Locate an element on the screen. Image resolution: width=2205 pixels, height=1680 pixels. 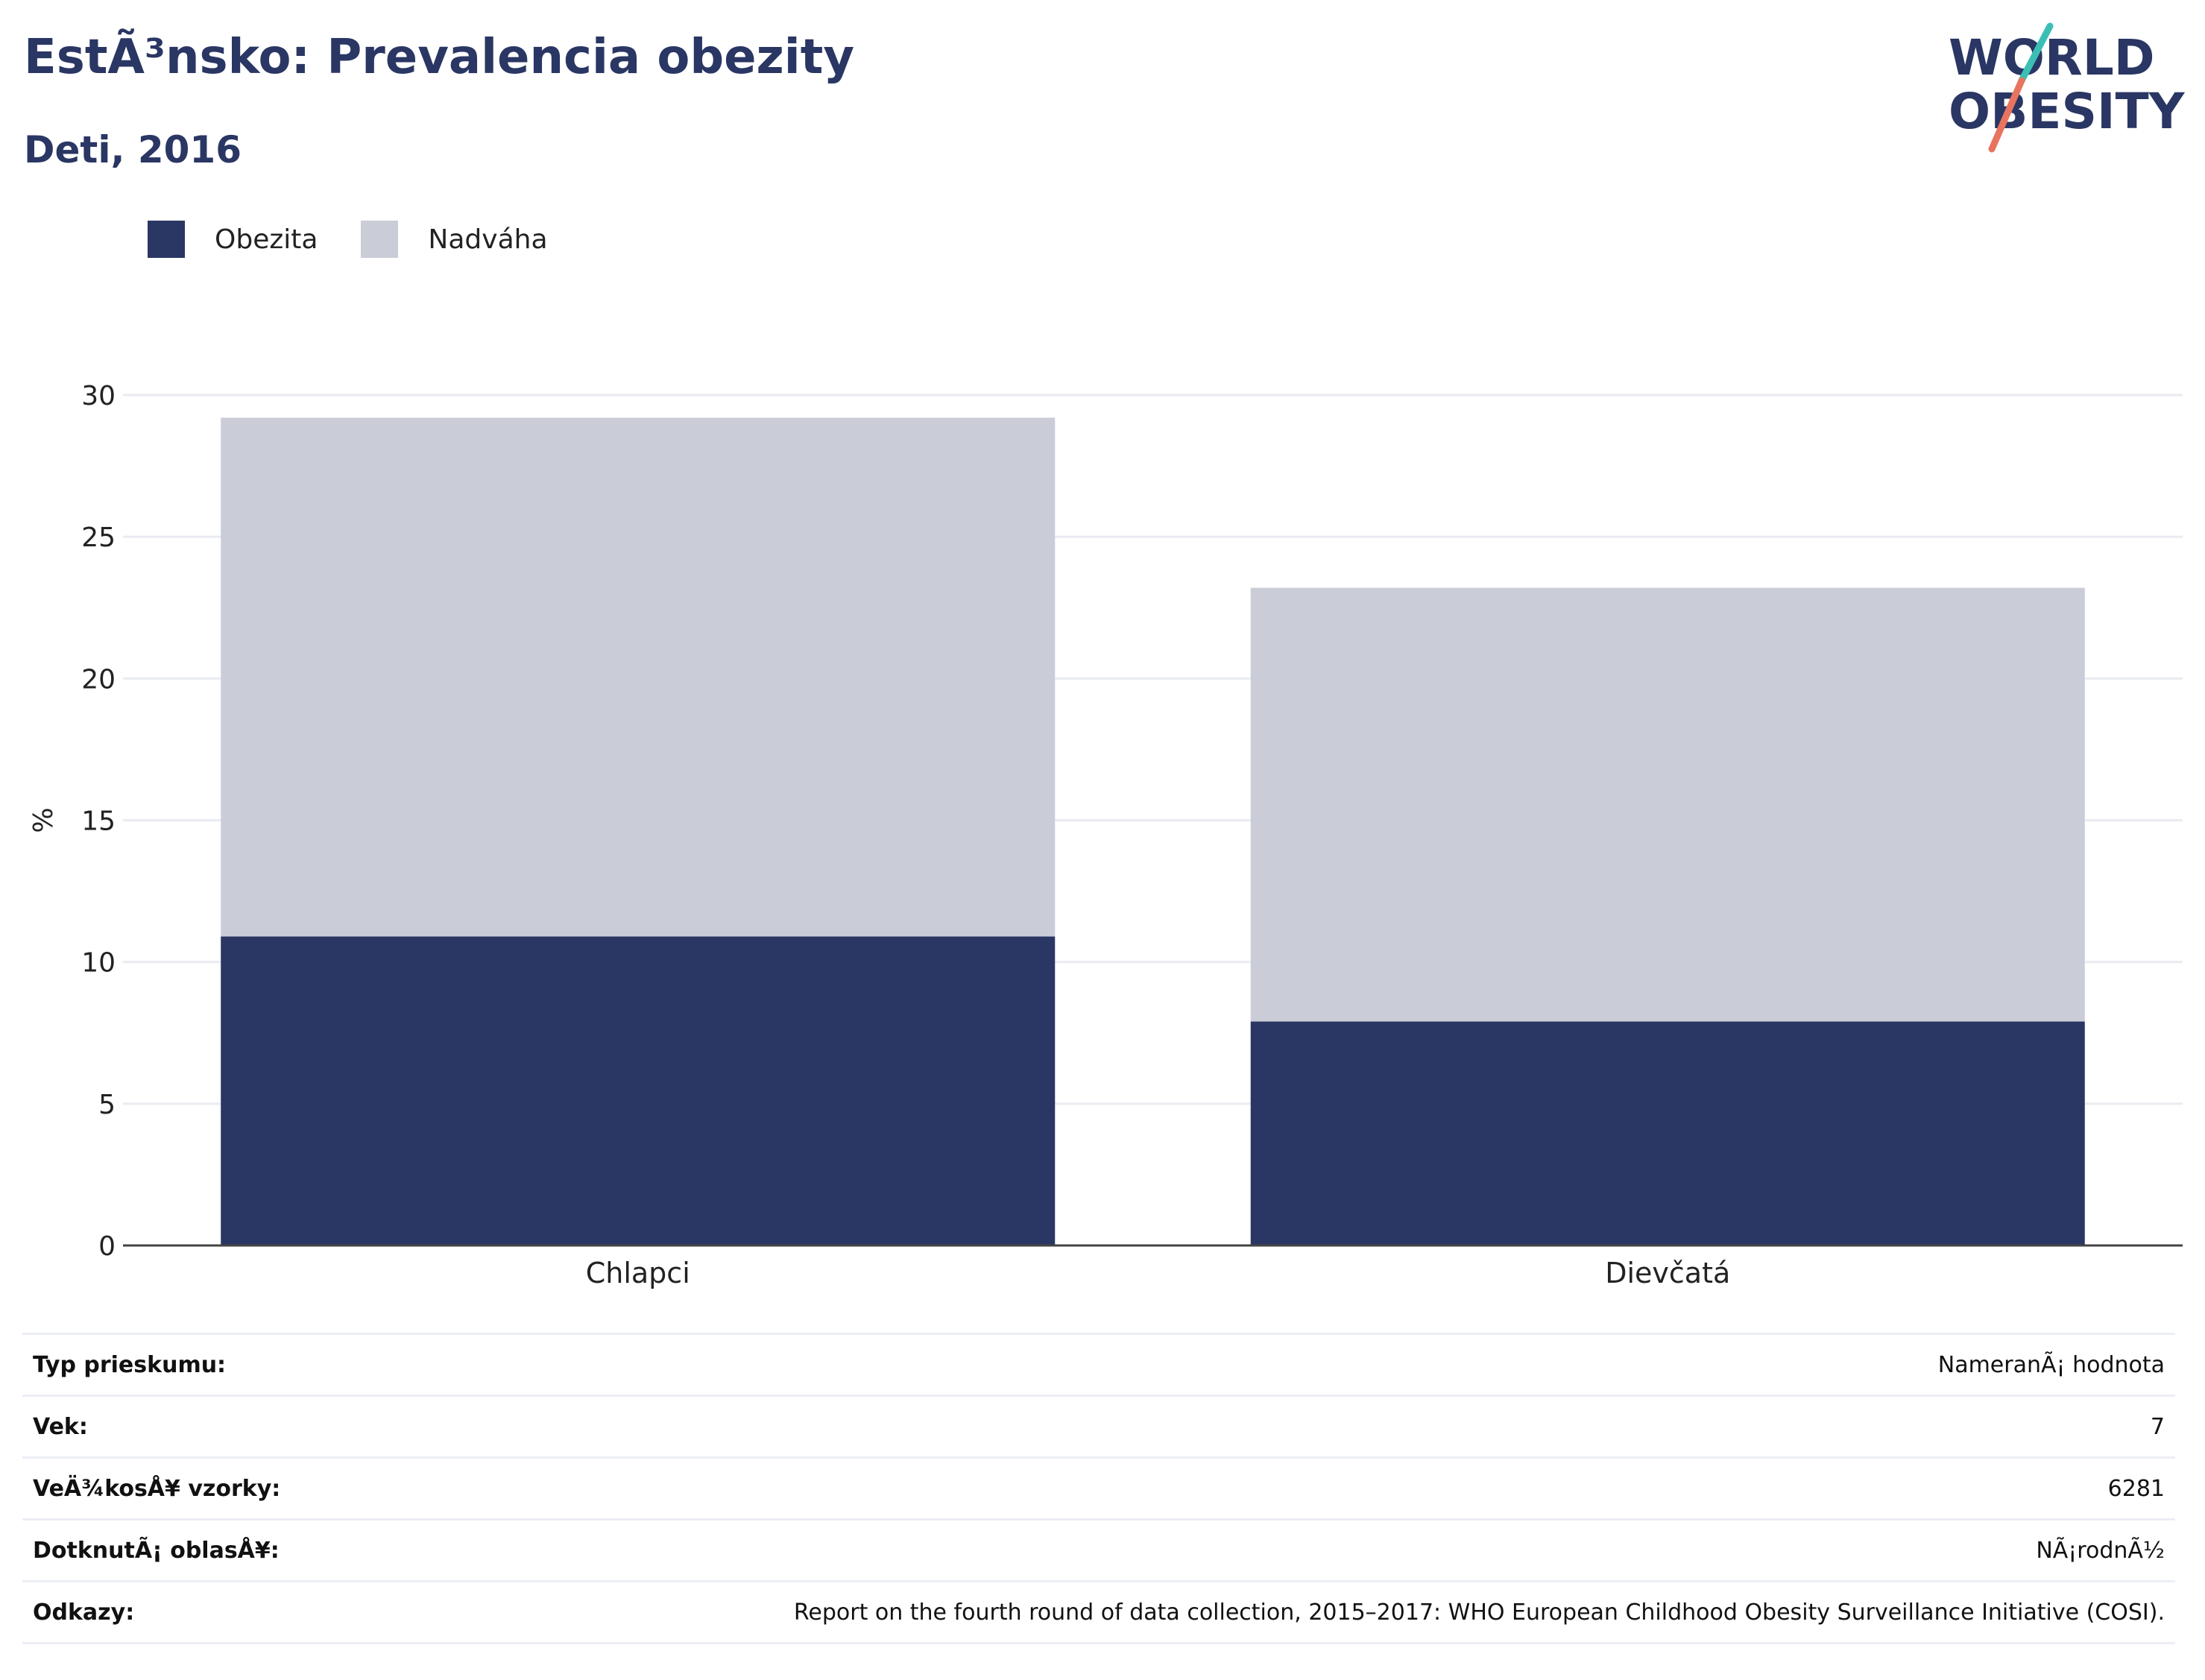
y-tick-label: 10 is located at coordinates (98, 963).